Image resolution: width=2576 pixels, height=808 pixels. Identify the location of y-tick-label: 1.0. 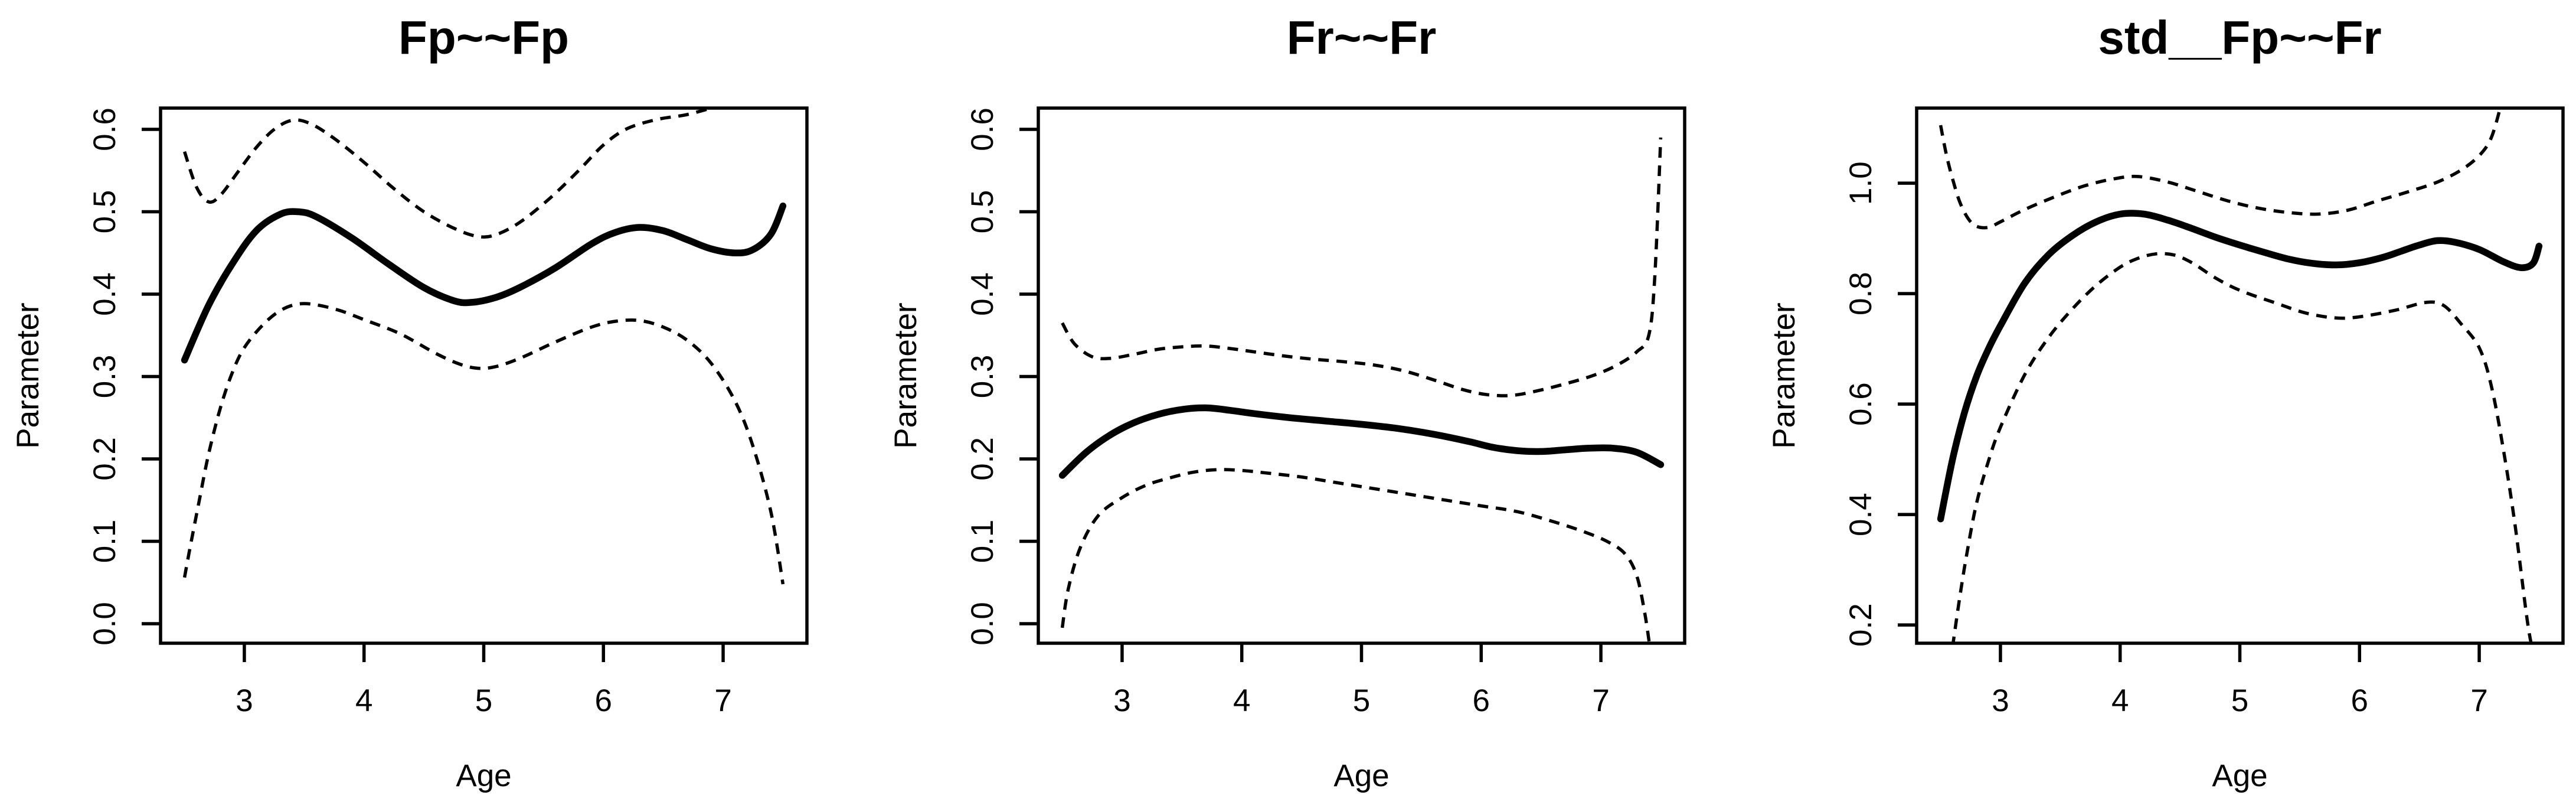
(1860, 183).